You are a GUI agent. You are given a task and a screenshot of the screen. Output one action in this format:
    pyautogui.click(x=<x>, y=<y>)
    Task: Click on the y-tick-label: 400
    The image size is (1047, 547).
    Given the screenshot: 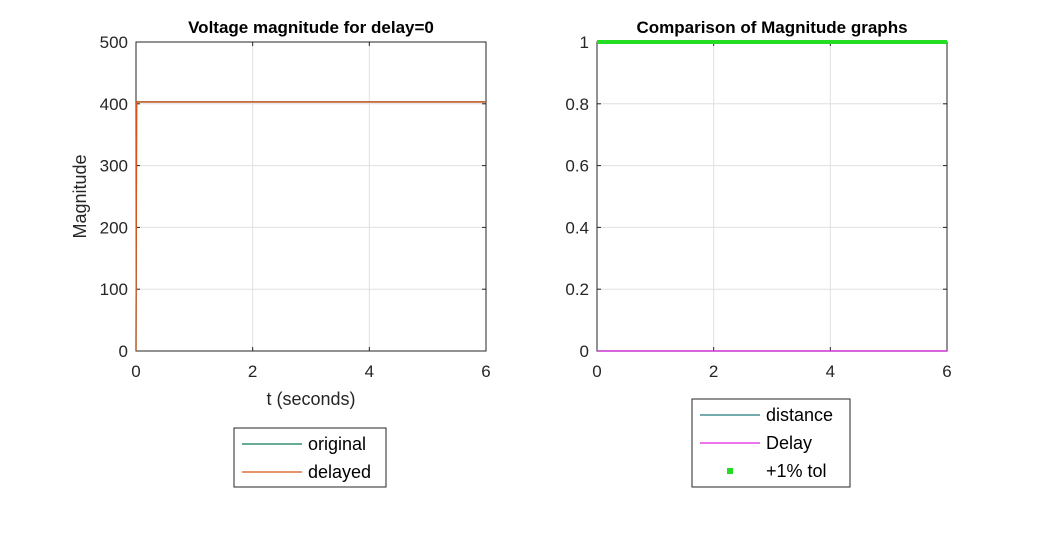 What is the action you would take?
    pyautogui.click(x=114, y=104)
    